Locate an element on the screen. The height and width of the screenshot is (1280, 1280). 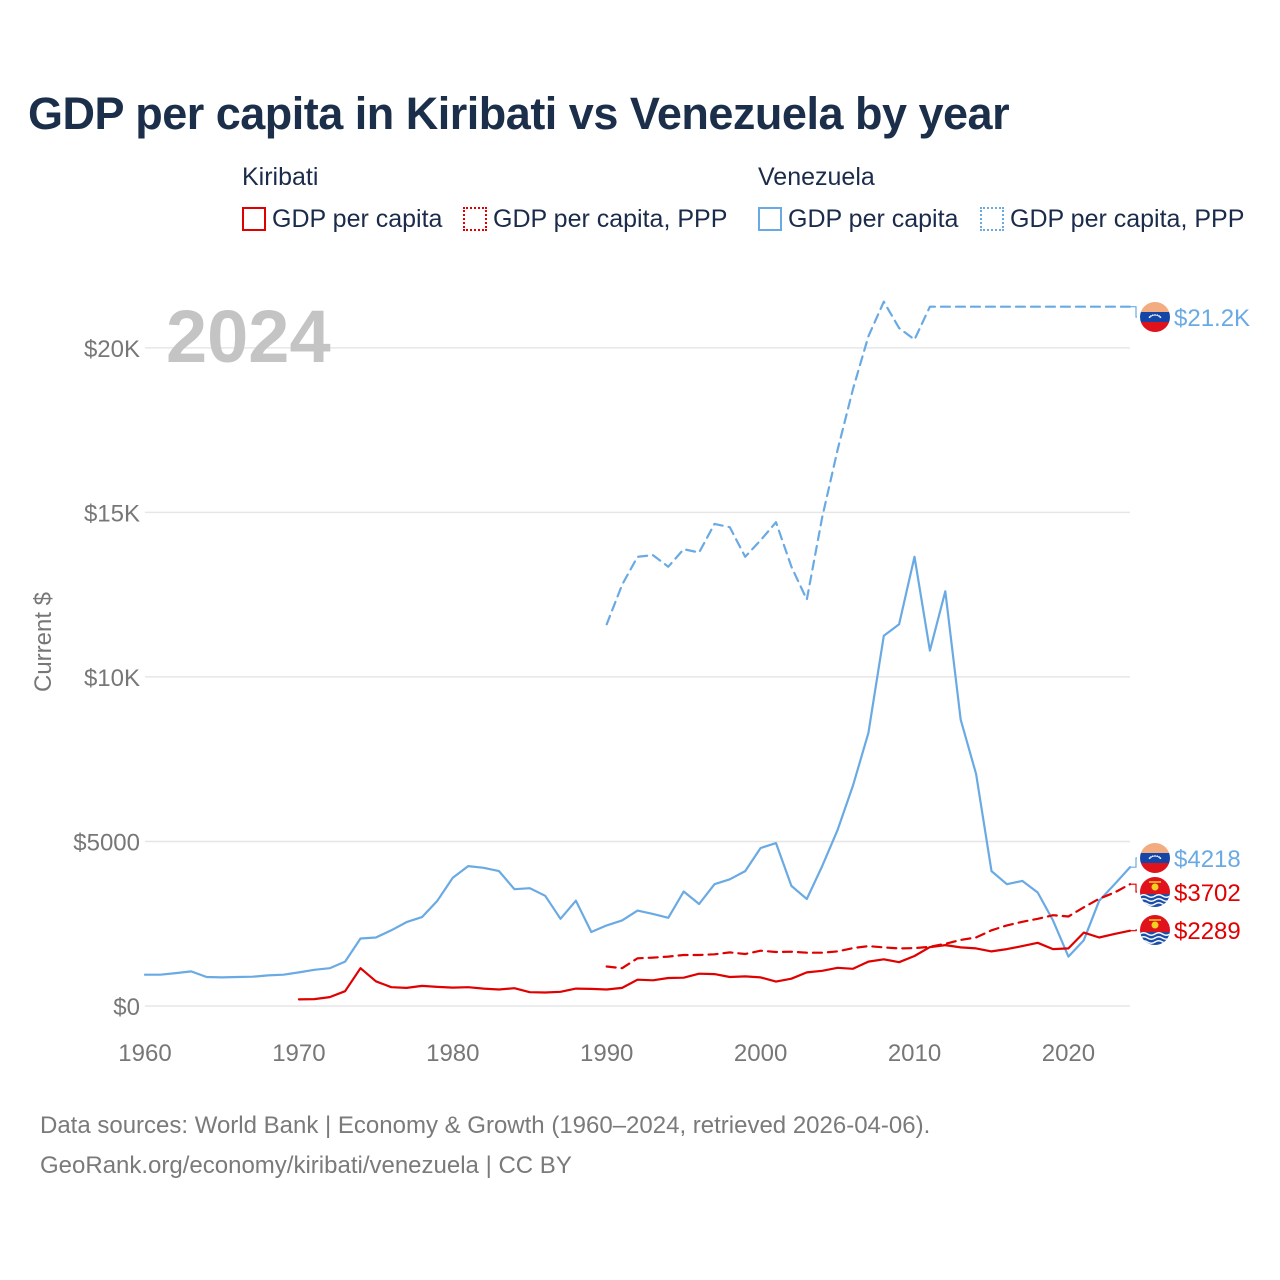
x-axis-ticks: 1960 1970 1980 1990 2000 2010 2020 is located at coordinates (606, 1053).